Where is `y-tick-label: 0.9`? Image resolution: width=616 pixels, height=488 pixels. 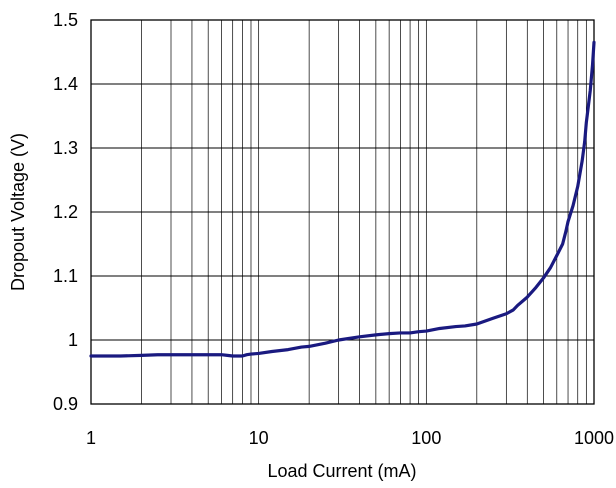 y-tick-label: 0.9 is located at coordinates (65, 404).